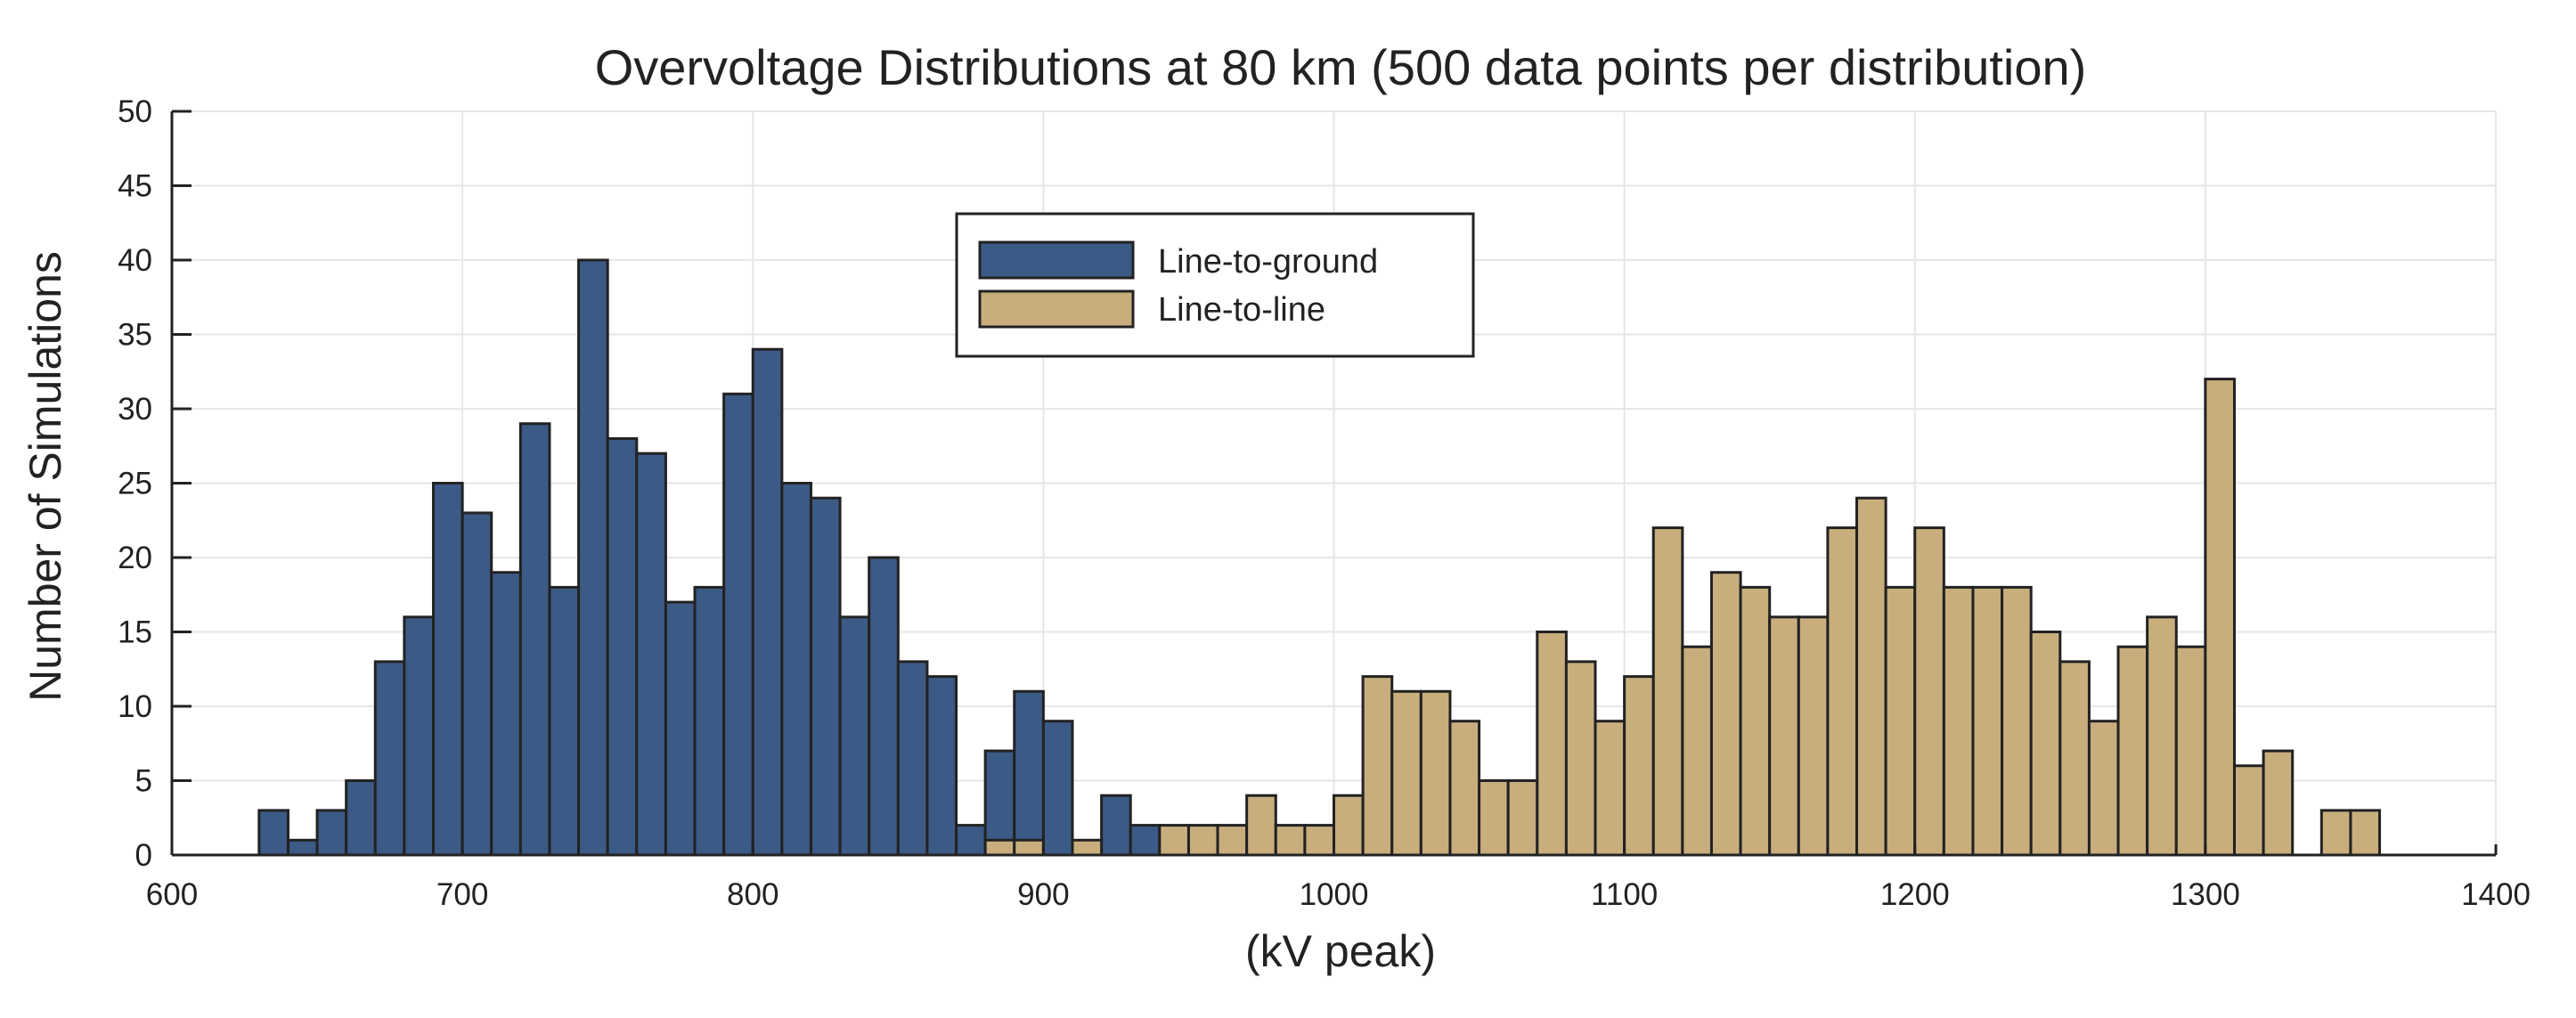  What do you see at coordinates (1056, 309) in the screenshot?
I see `legend-swatch-line-to-line` at bounding box center [1056, 309].